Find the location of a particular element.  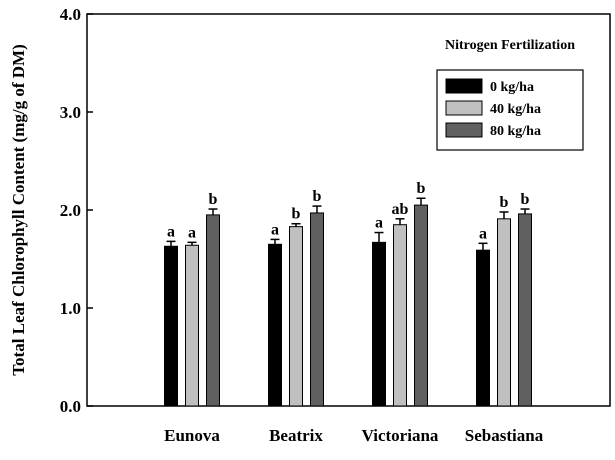

y-tick-label: 4.0 is located at coordinates (70, 14).